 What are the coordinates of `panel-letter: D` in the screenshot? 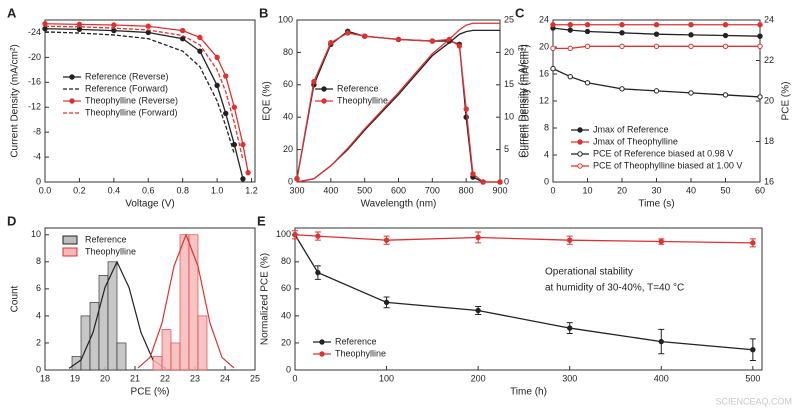 It's located at (11, 220).